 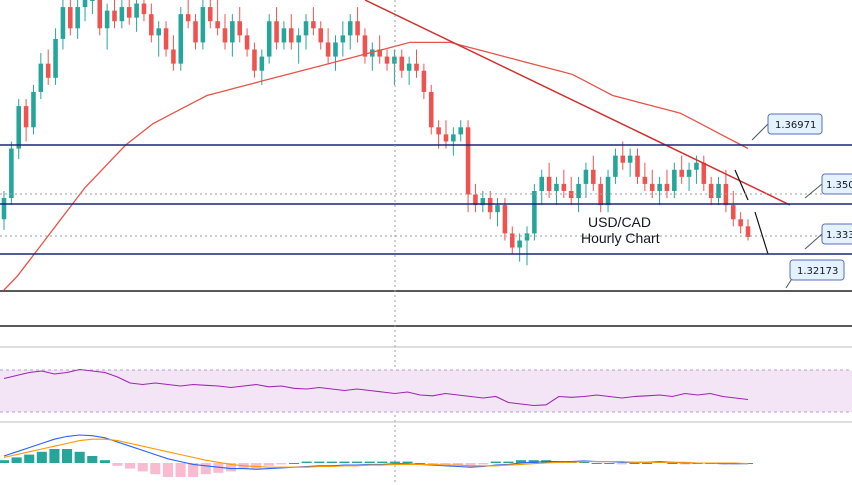 I want to click on macd-line, so click(x=375, y=452).